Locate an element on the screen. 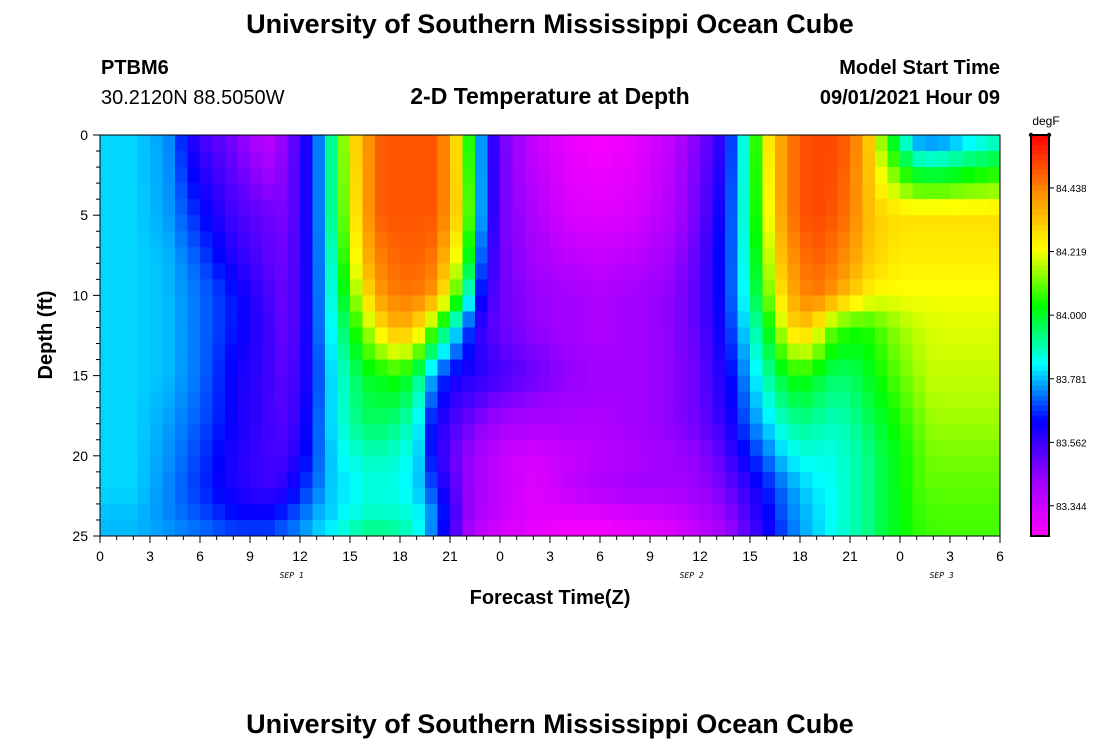 This screenshot has width=1100, height=750. y-tick-label: 5 is located at coordinates (84, 215).